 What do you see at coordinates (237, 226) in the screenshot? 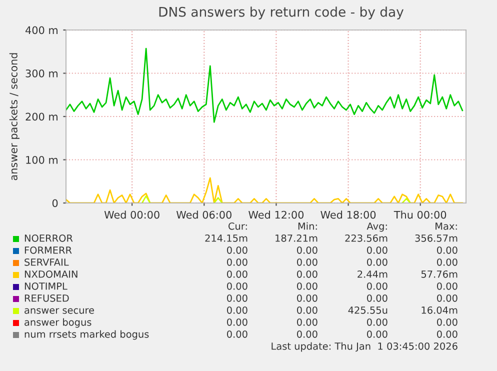
I see `text: Cur:` at bounding box center [237, 226].